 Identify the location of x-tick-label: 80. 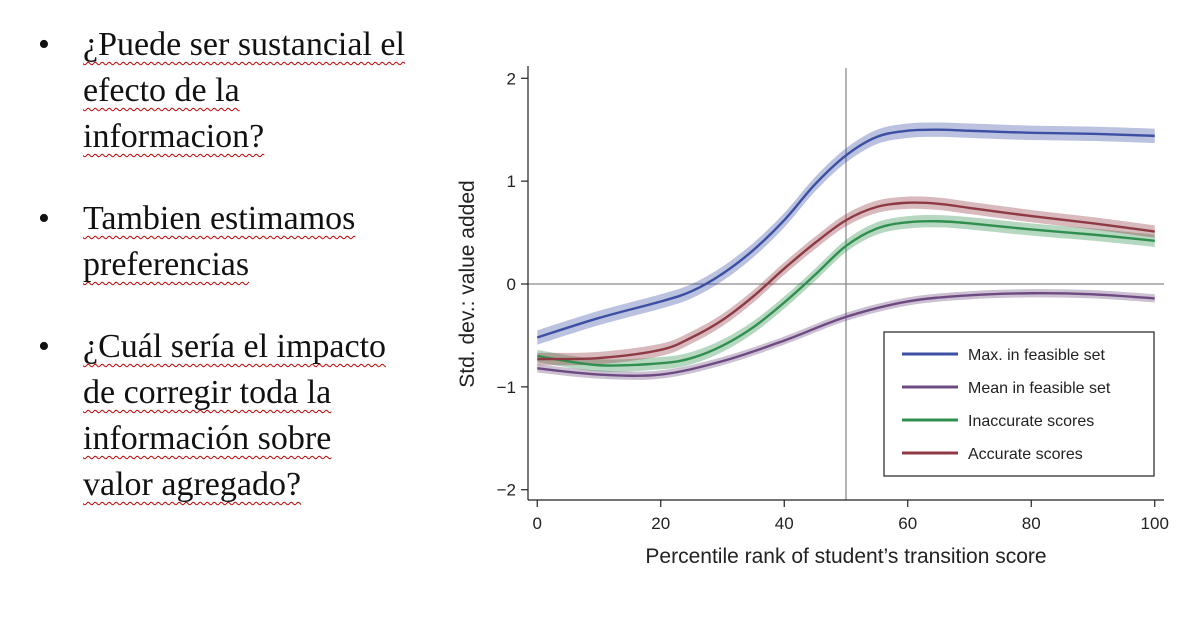
(1031, 523).